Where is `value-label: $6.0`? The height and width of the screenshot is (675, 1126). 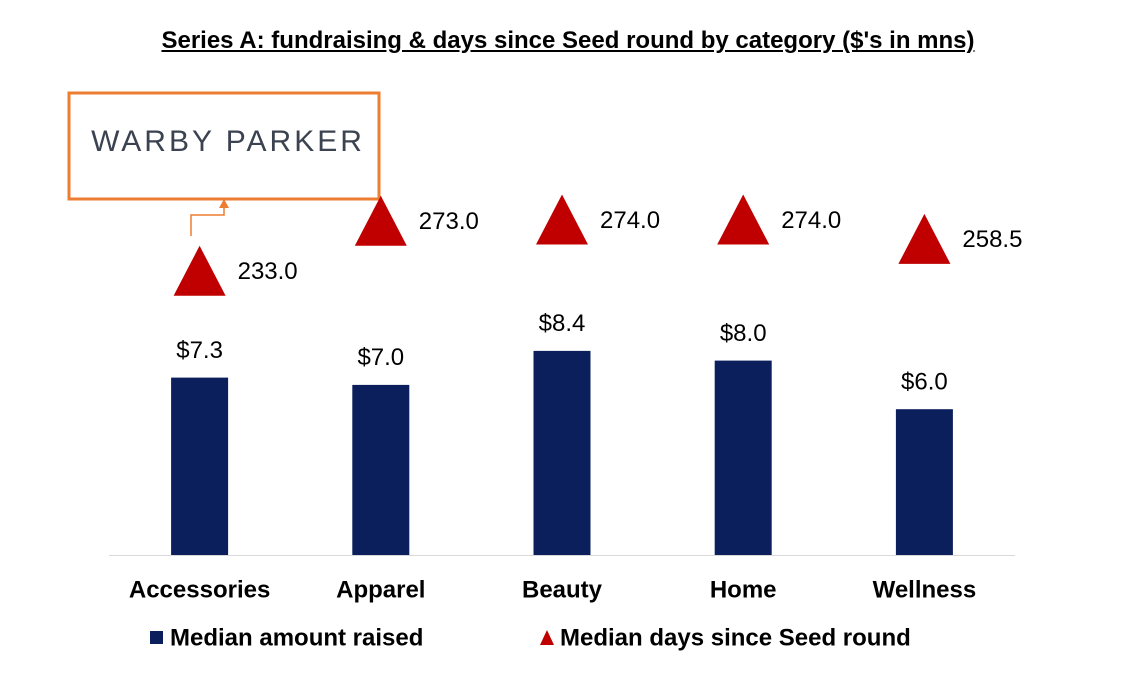 value-label: $6.0 is located at coordinates (924, 382).